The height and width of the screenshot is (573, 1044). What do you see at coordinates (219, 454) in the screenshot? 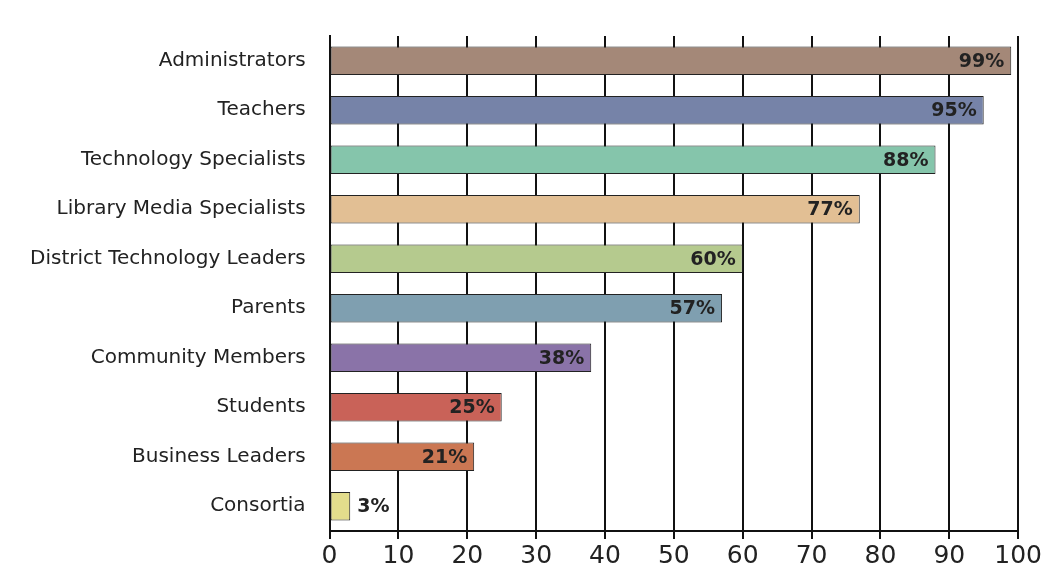
I see `y-tick-label: Business Leaders` at bounding box center [219, 454].